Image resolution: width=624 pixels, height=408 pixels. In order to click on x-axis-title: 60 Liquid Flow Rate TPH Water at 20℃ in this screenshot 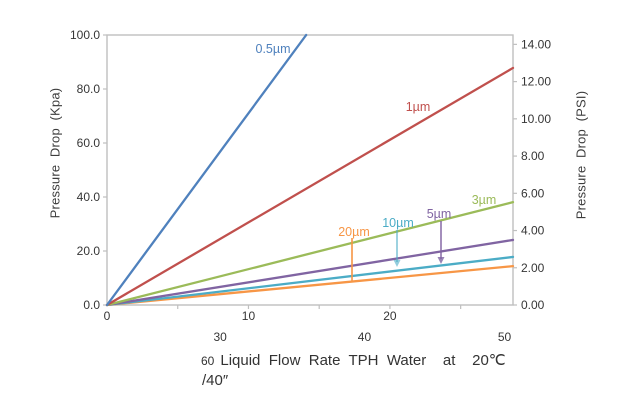, I will do `click(353, 360)`.